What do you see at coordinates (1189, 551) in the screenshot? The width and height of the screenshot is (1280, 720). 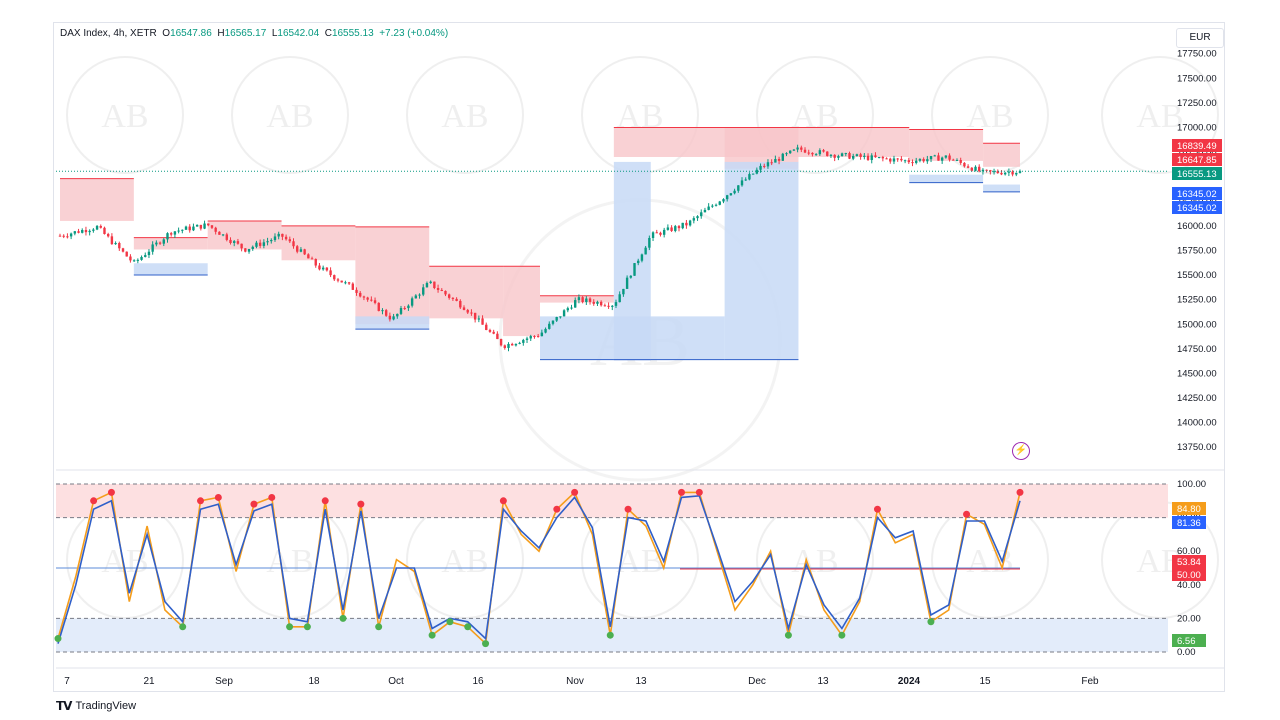 I see `oscillator-axis-tick: 60.00` at bounding box center [1189, 551].